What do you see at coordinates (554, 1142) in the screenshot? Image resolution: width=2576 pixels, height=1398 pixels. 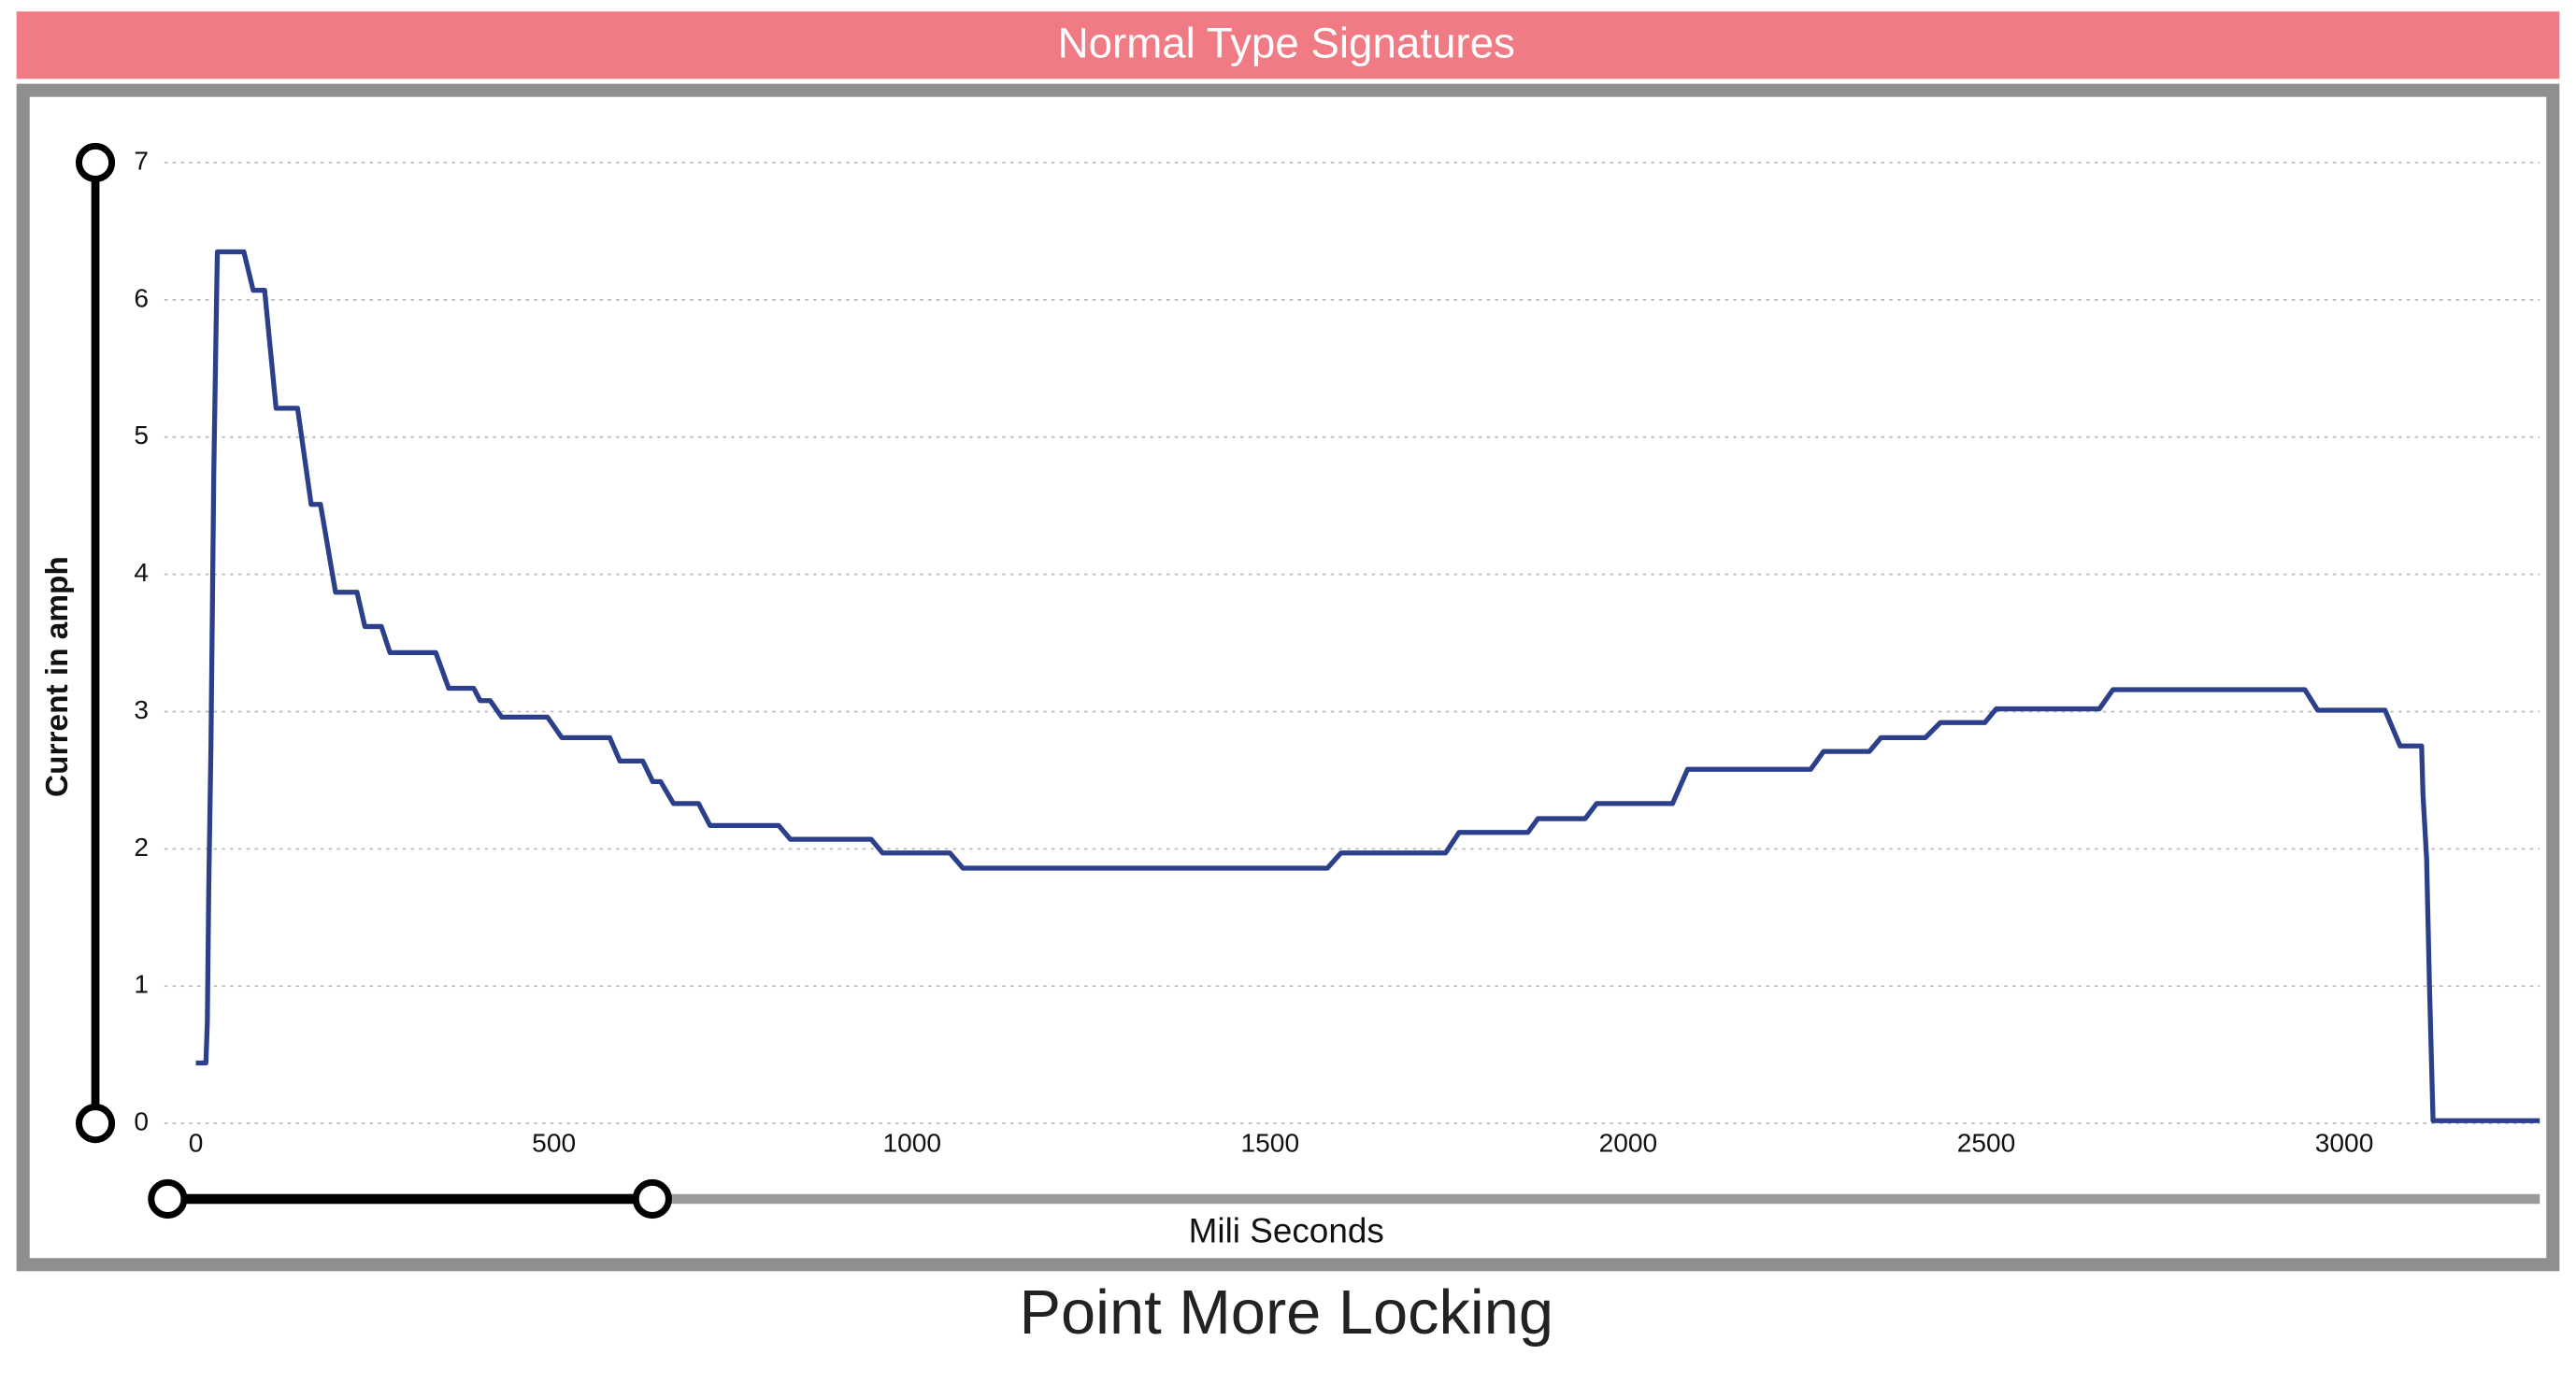 I see `x-tick-label: 500` at bounding box center [554, 1142].